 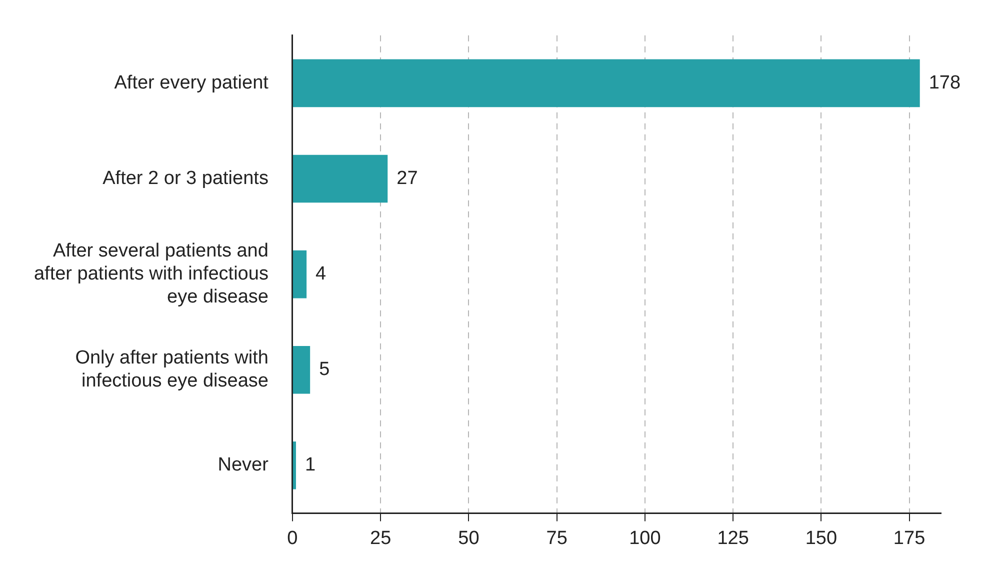 I want to click on y-tick-label: After every patient, so click(x=192, y=83).